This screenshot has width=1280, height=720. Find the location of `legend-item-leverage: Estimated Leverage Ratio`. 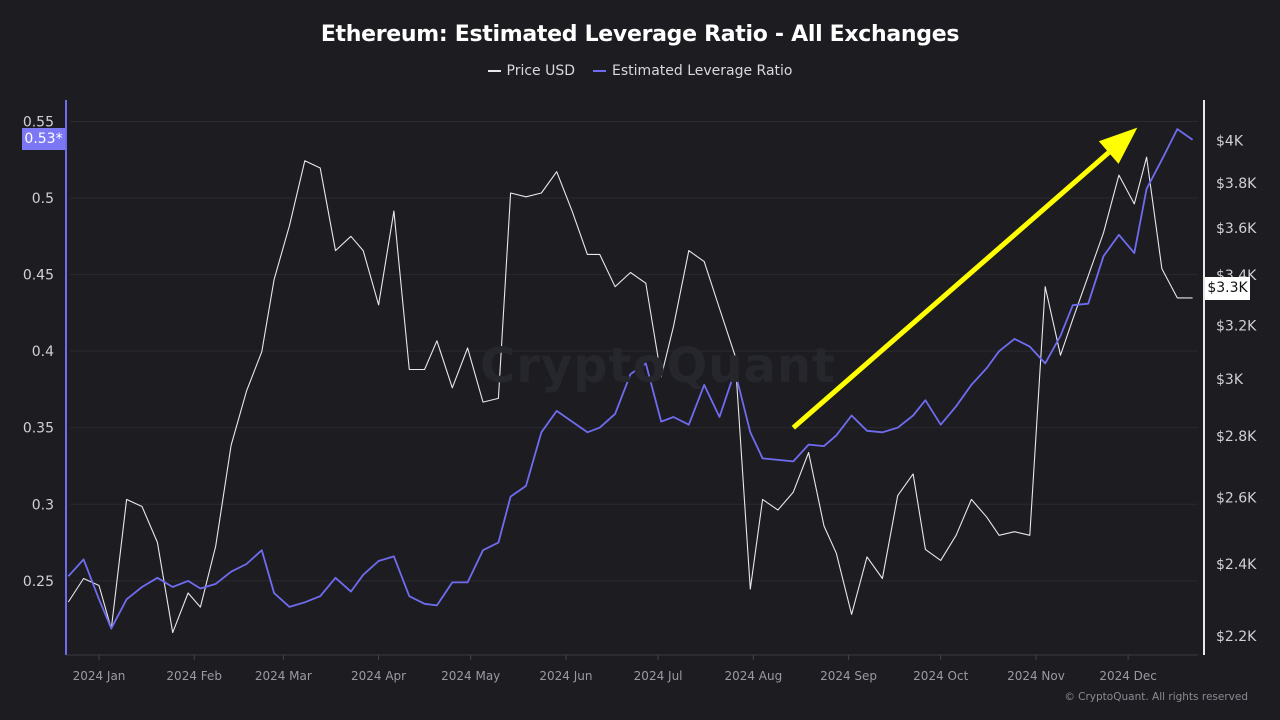

legend-item-leverage: Estimated Leverage Ratio is located at coordinates (693, 71).